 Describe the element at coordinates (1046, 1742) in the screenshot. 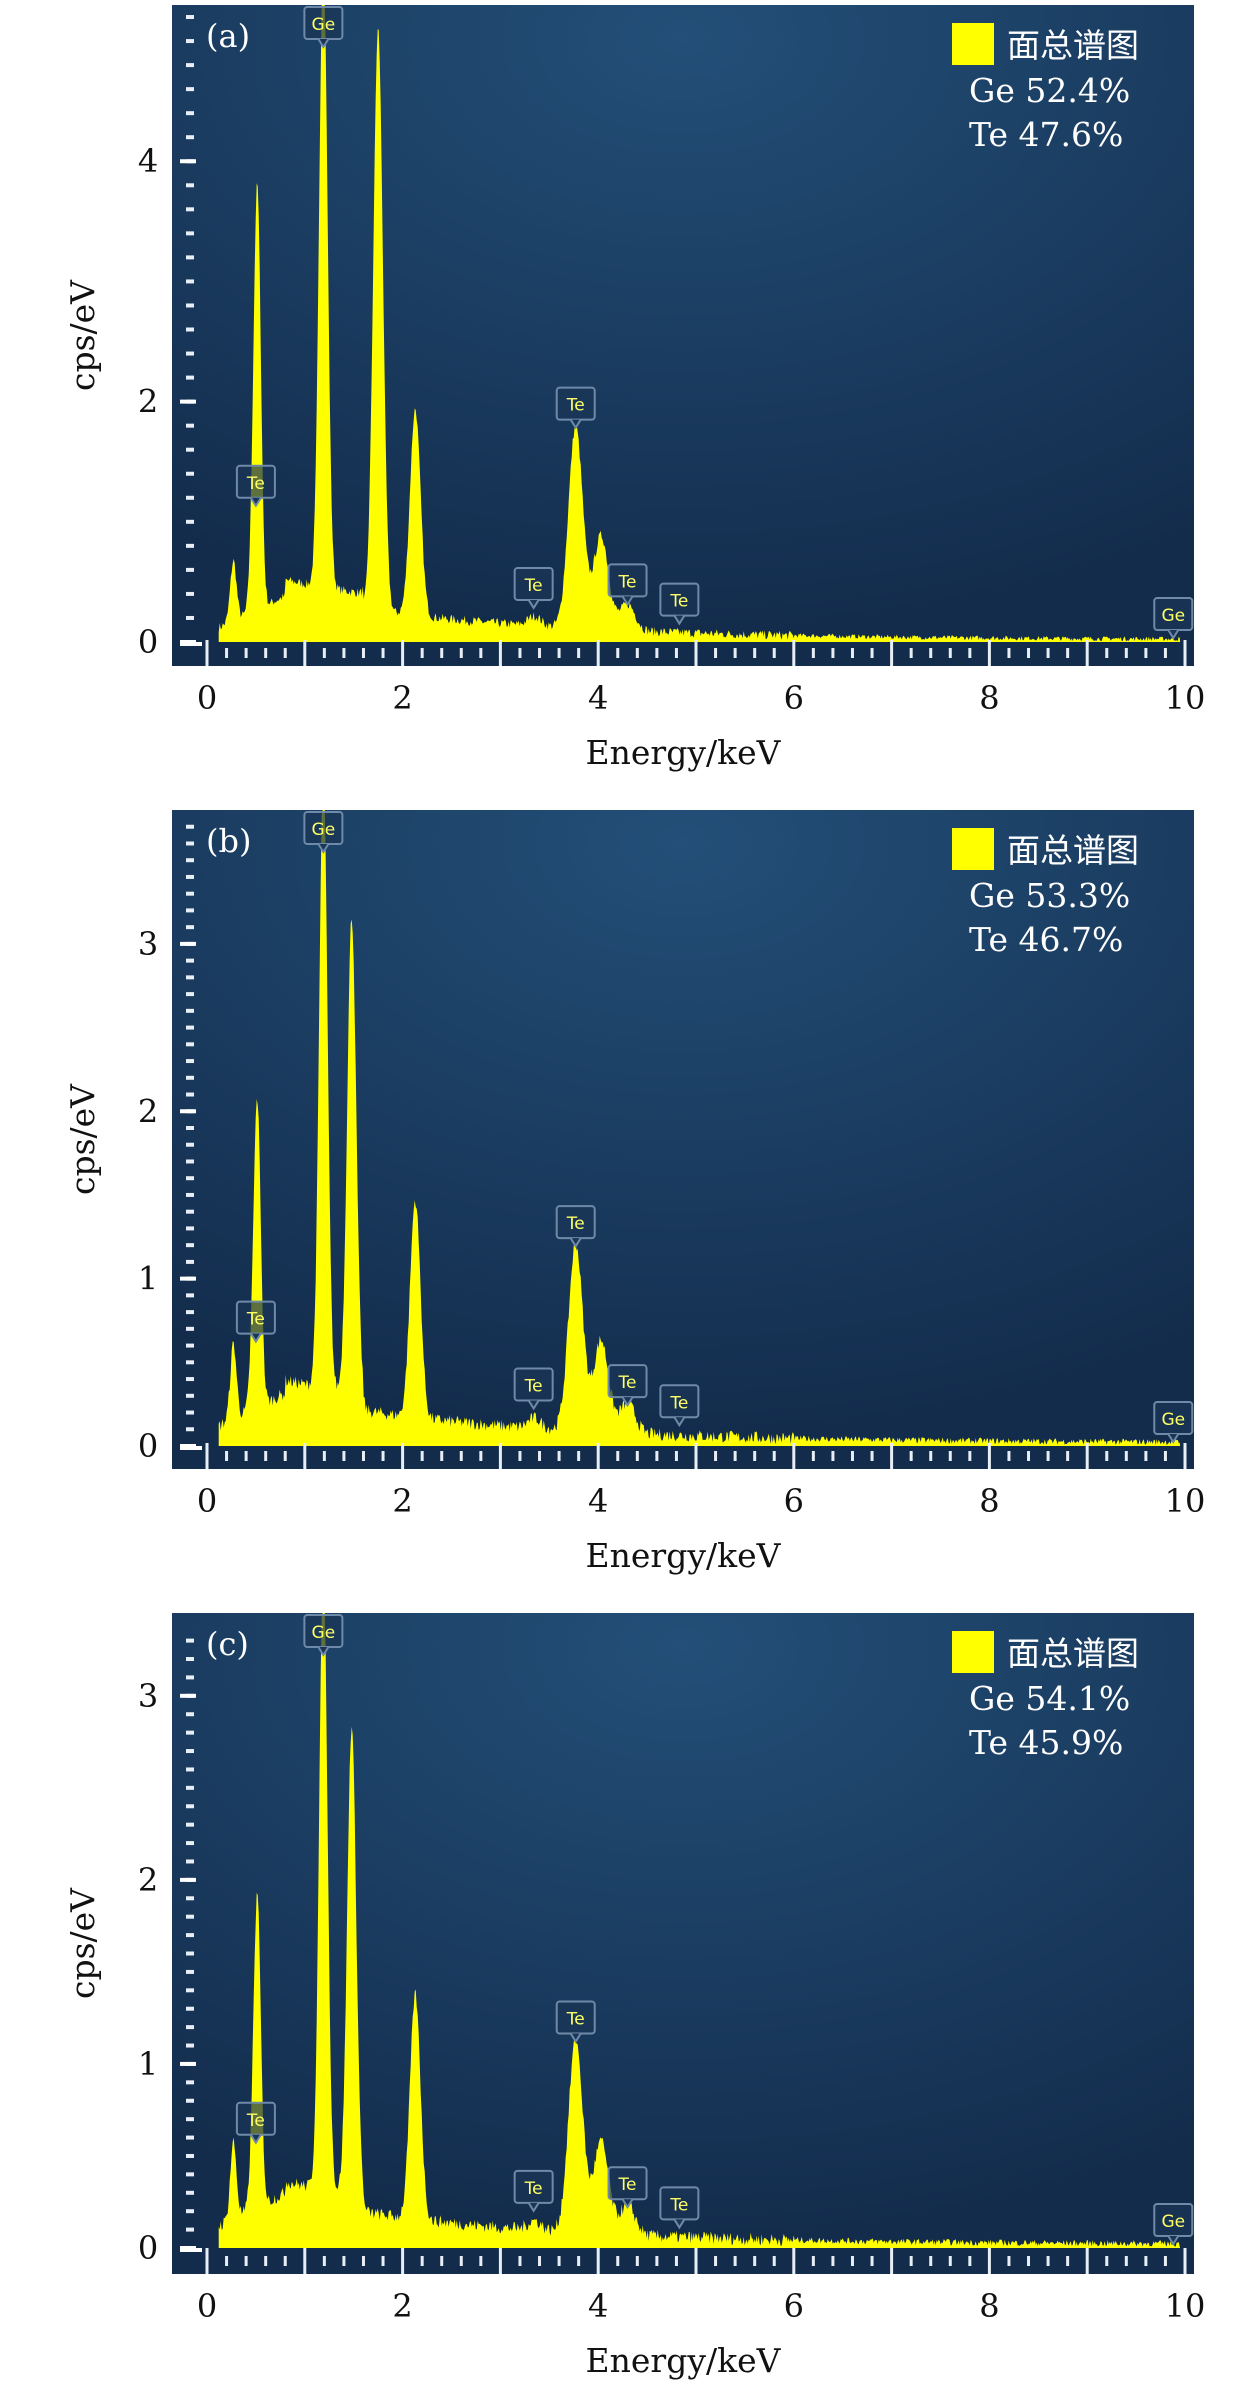

I see `composition-text: Te 45.9%` at that location.